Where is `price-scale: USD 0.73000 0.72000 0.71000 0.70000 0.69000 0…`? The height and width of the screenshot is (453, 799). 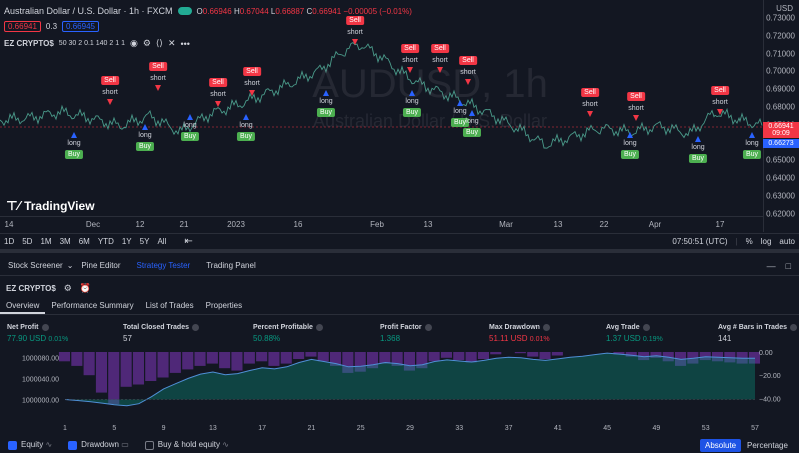 price-scale: USD 0.73000 0.72000 0.71000 0.70000 0.69000 0… is located at coordinates (781, 116).